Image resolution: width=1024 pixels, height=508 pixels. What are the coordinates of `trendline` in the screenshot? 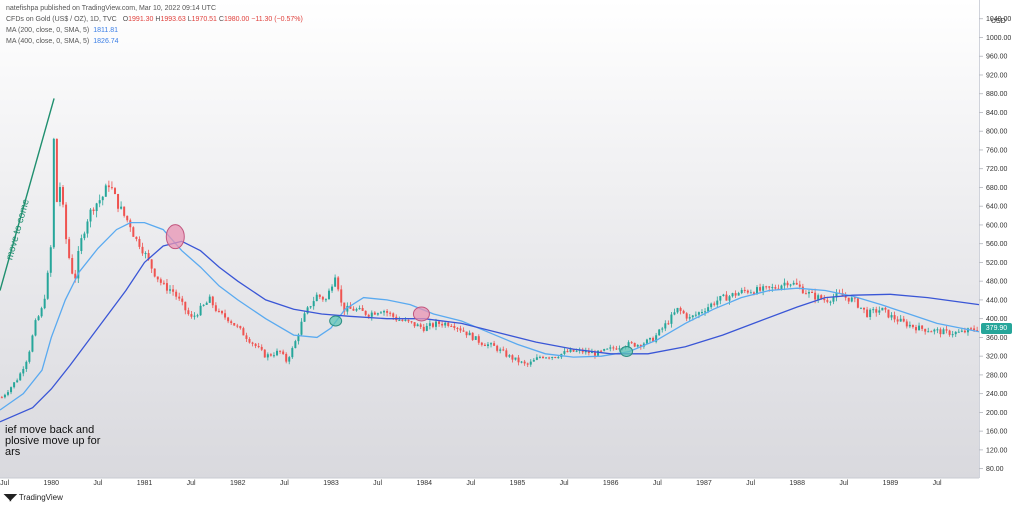 It's located at (27, 194).